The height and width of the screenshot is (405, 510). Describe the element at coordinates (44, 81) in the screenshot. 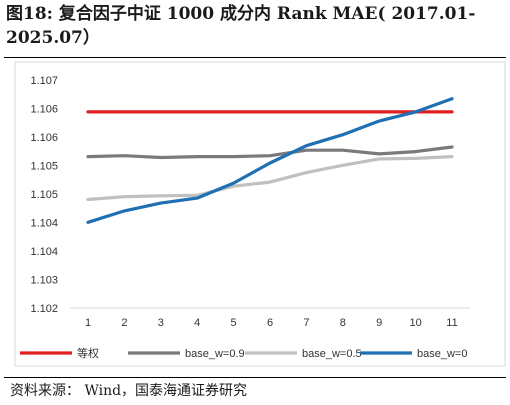

I see `y-tick-label: 1.107` at that location.